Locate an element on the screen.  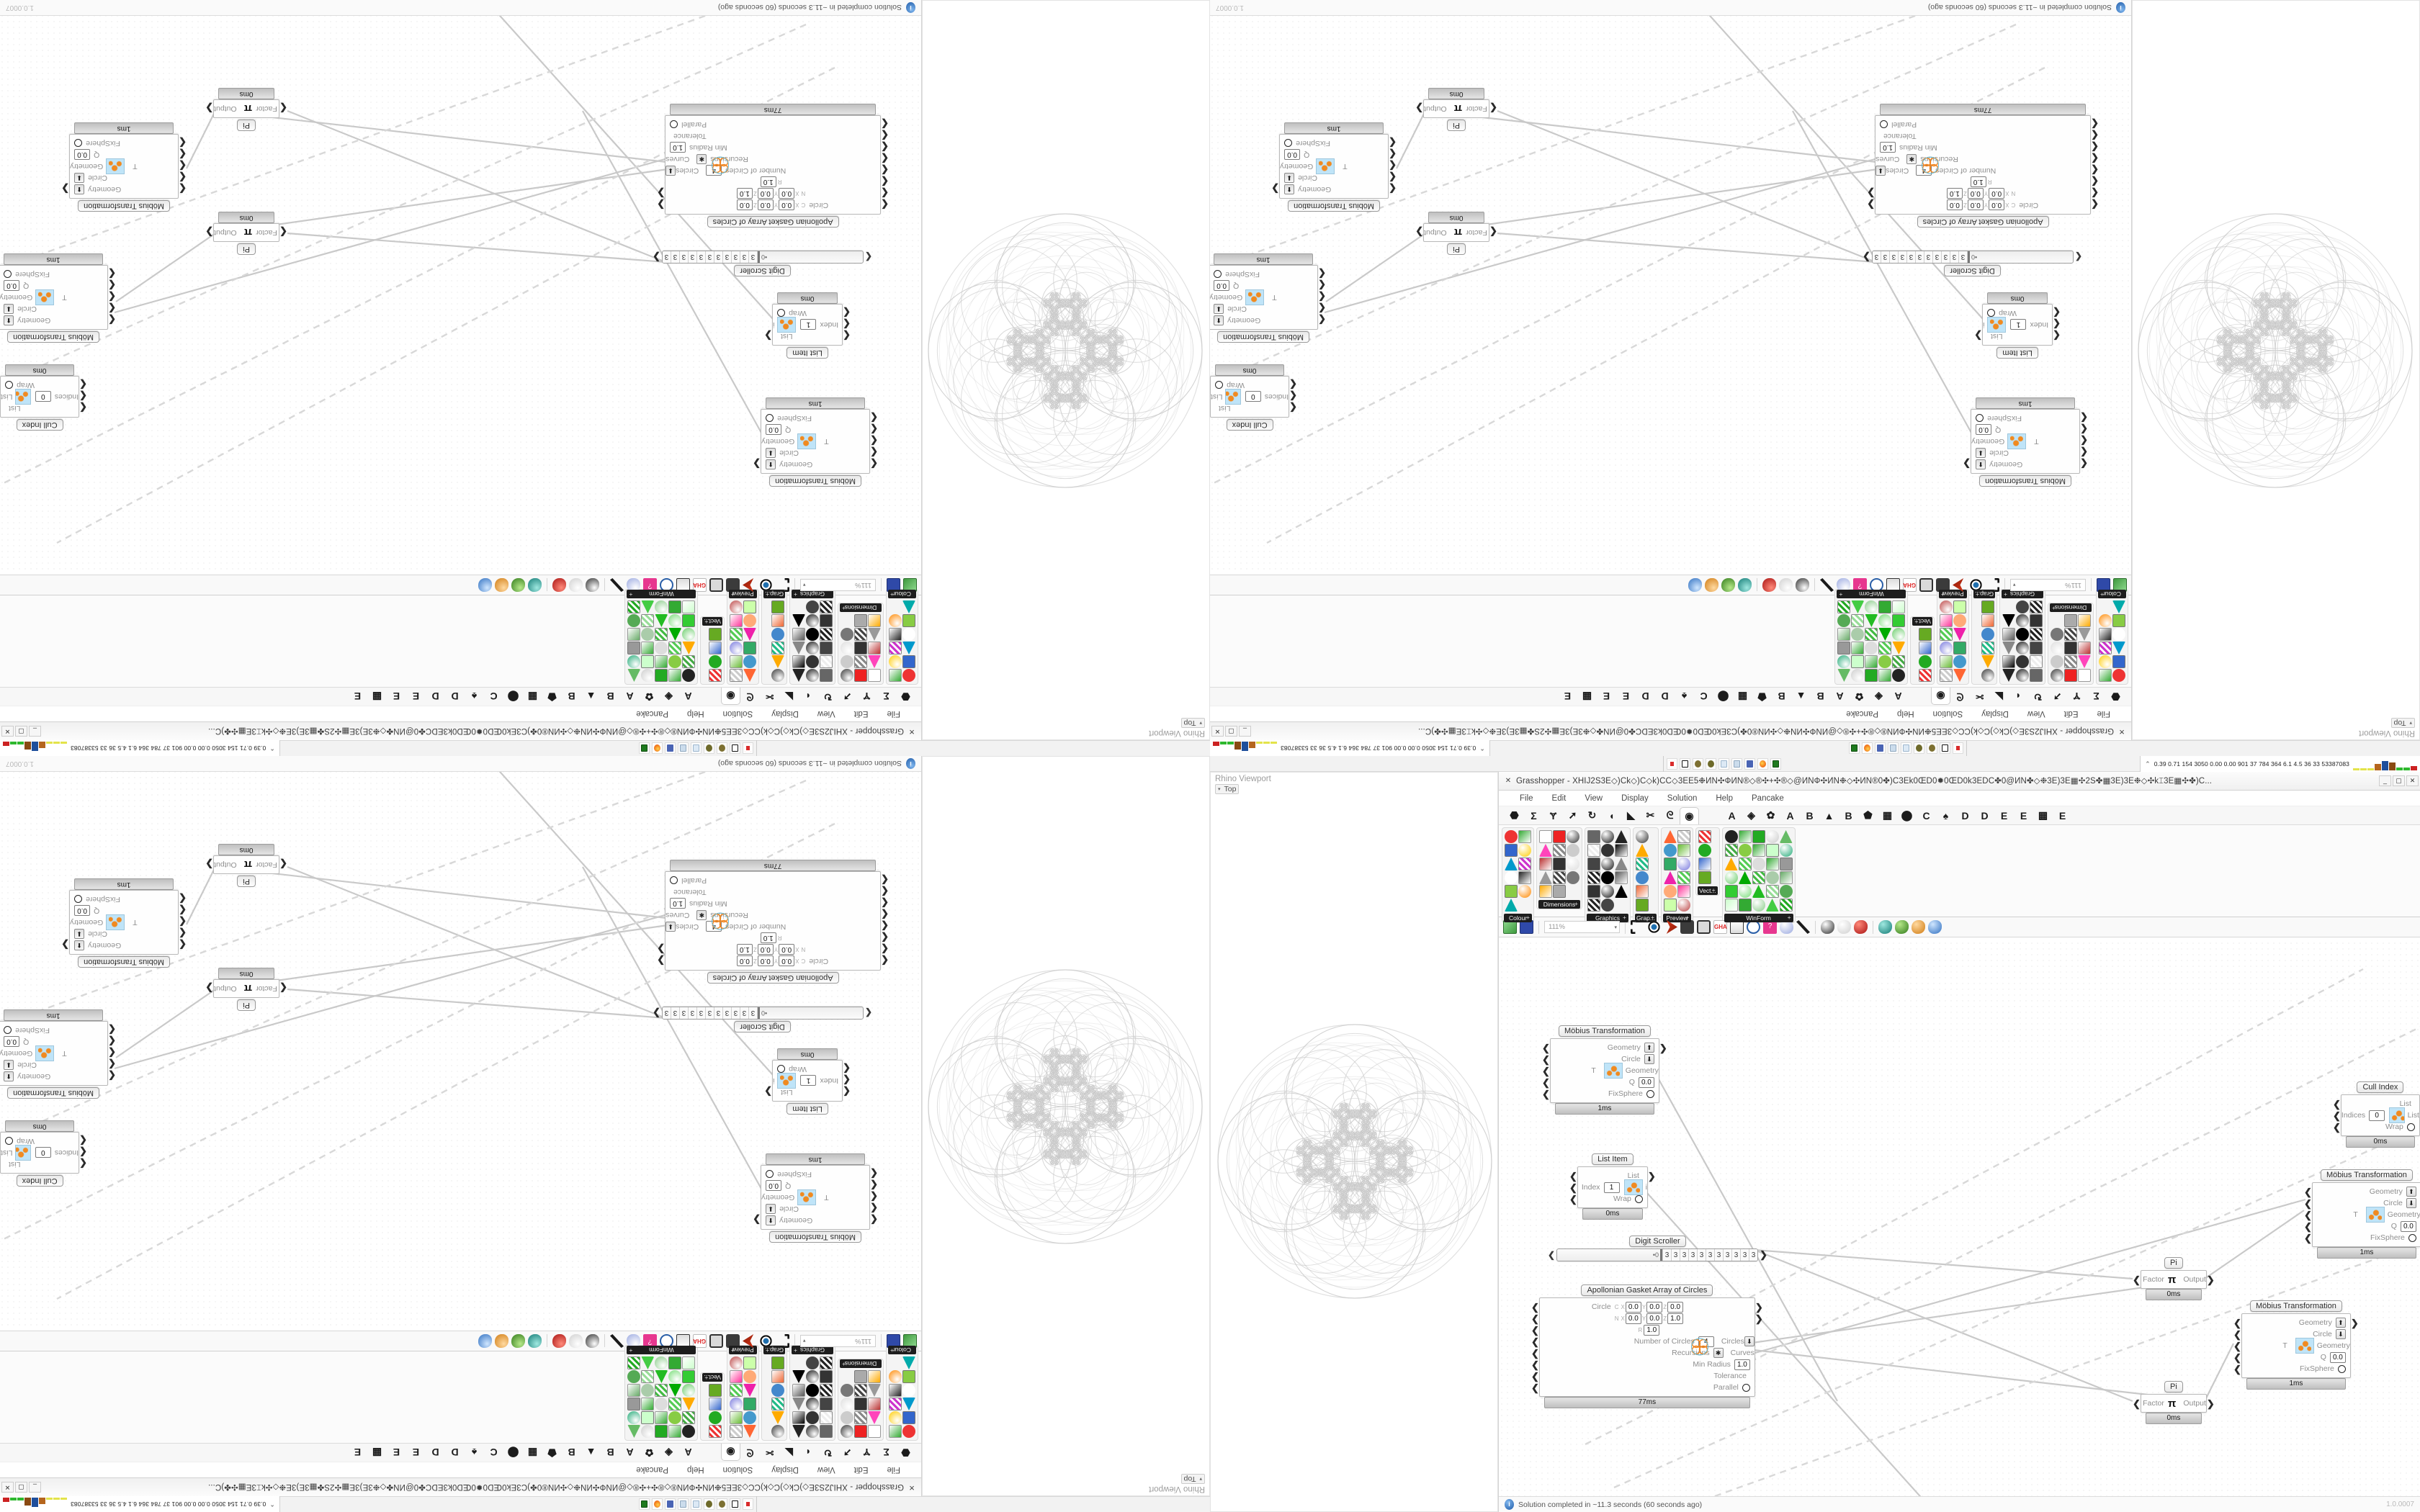
tab-display-tab: ◉ is located at coordinates (730, 1453).